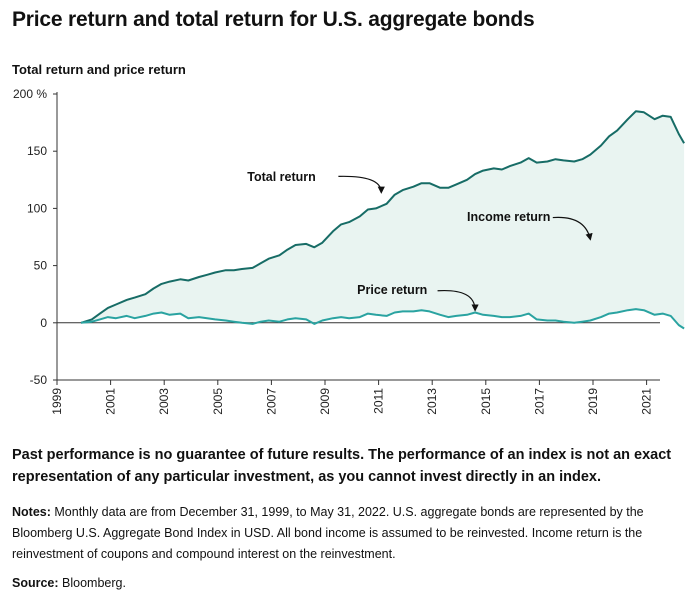  Describe the element at coordinates (361, 184) in the screenshot. I see `total-return-arrow` at that location.